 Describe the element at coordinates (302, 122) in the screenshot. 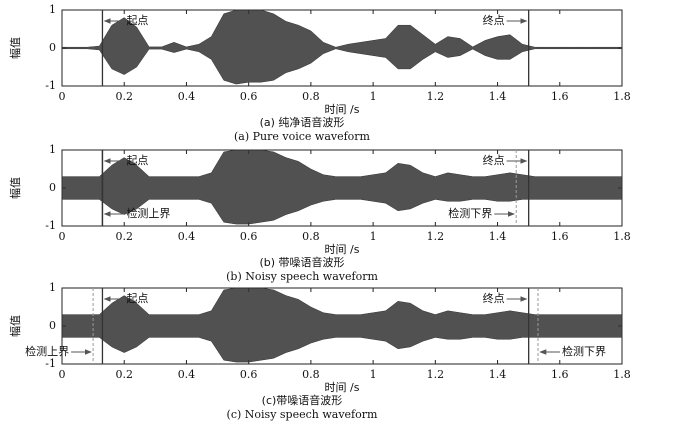

I see `caption-zh: (a) 纯净语音波形` at that location.